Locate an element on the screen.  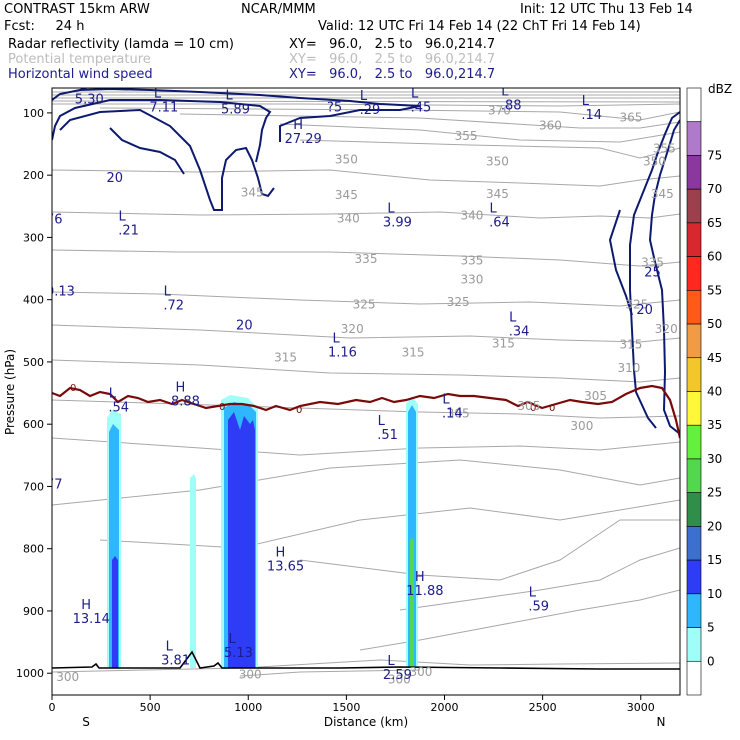
legend-wind-xy: XY= 96.0, 2.5 to 96.0,214.7 is located at coordinates (392, 74).